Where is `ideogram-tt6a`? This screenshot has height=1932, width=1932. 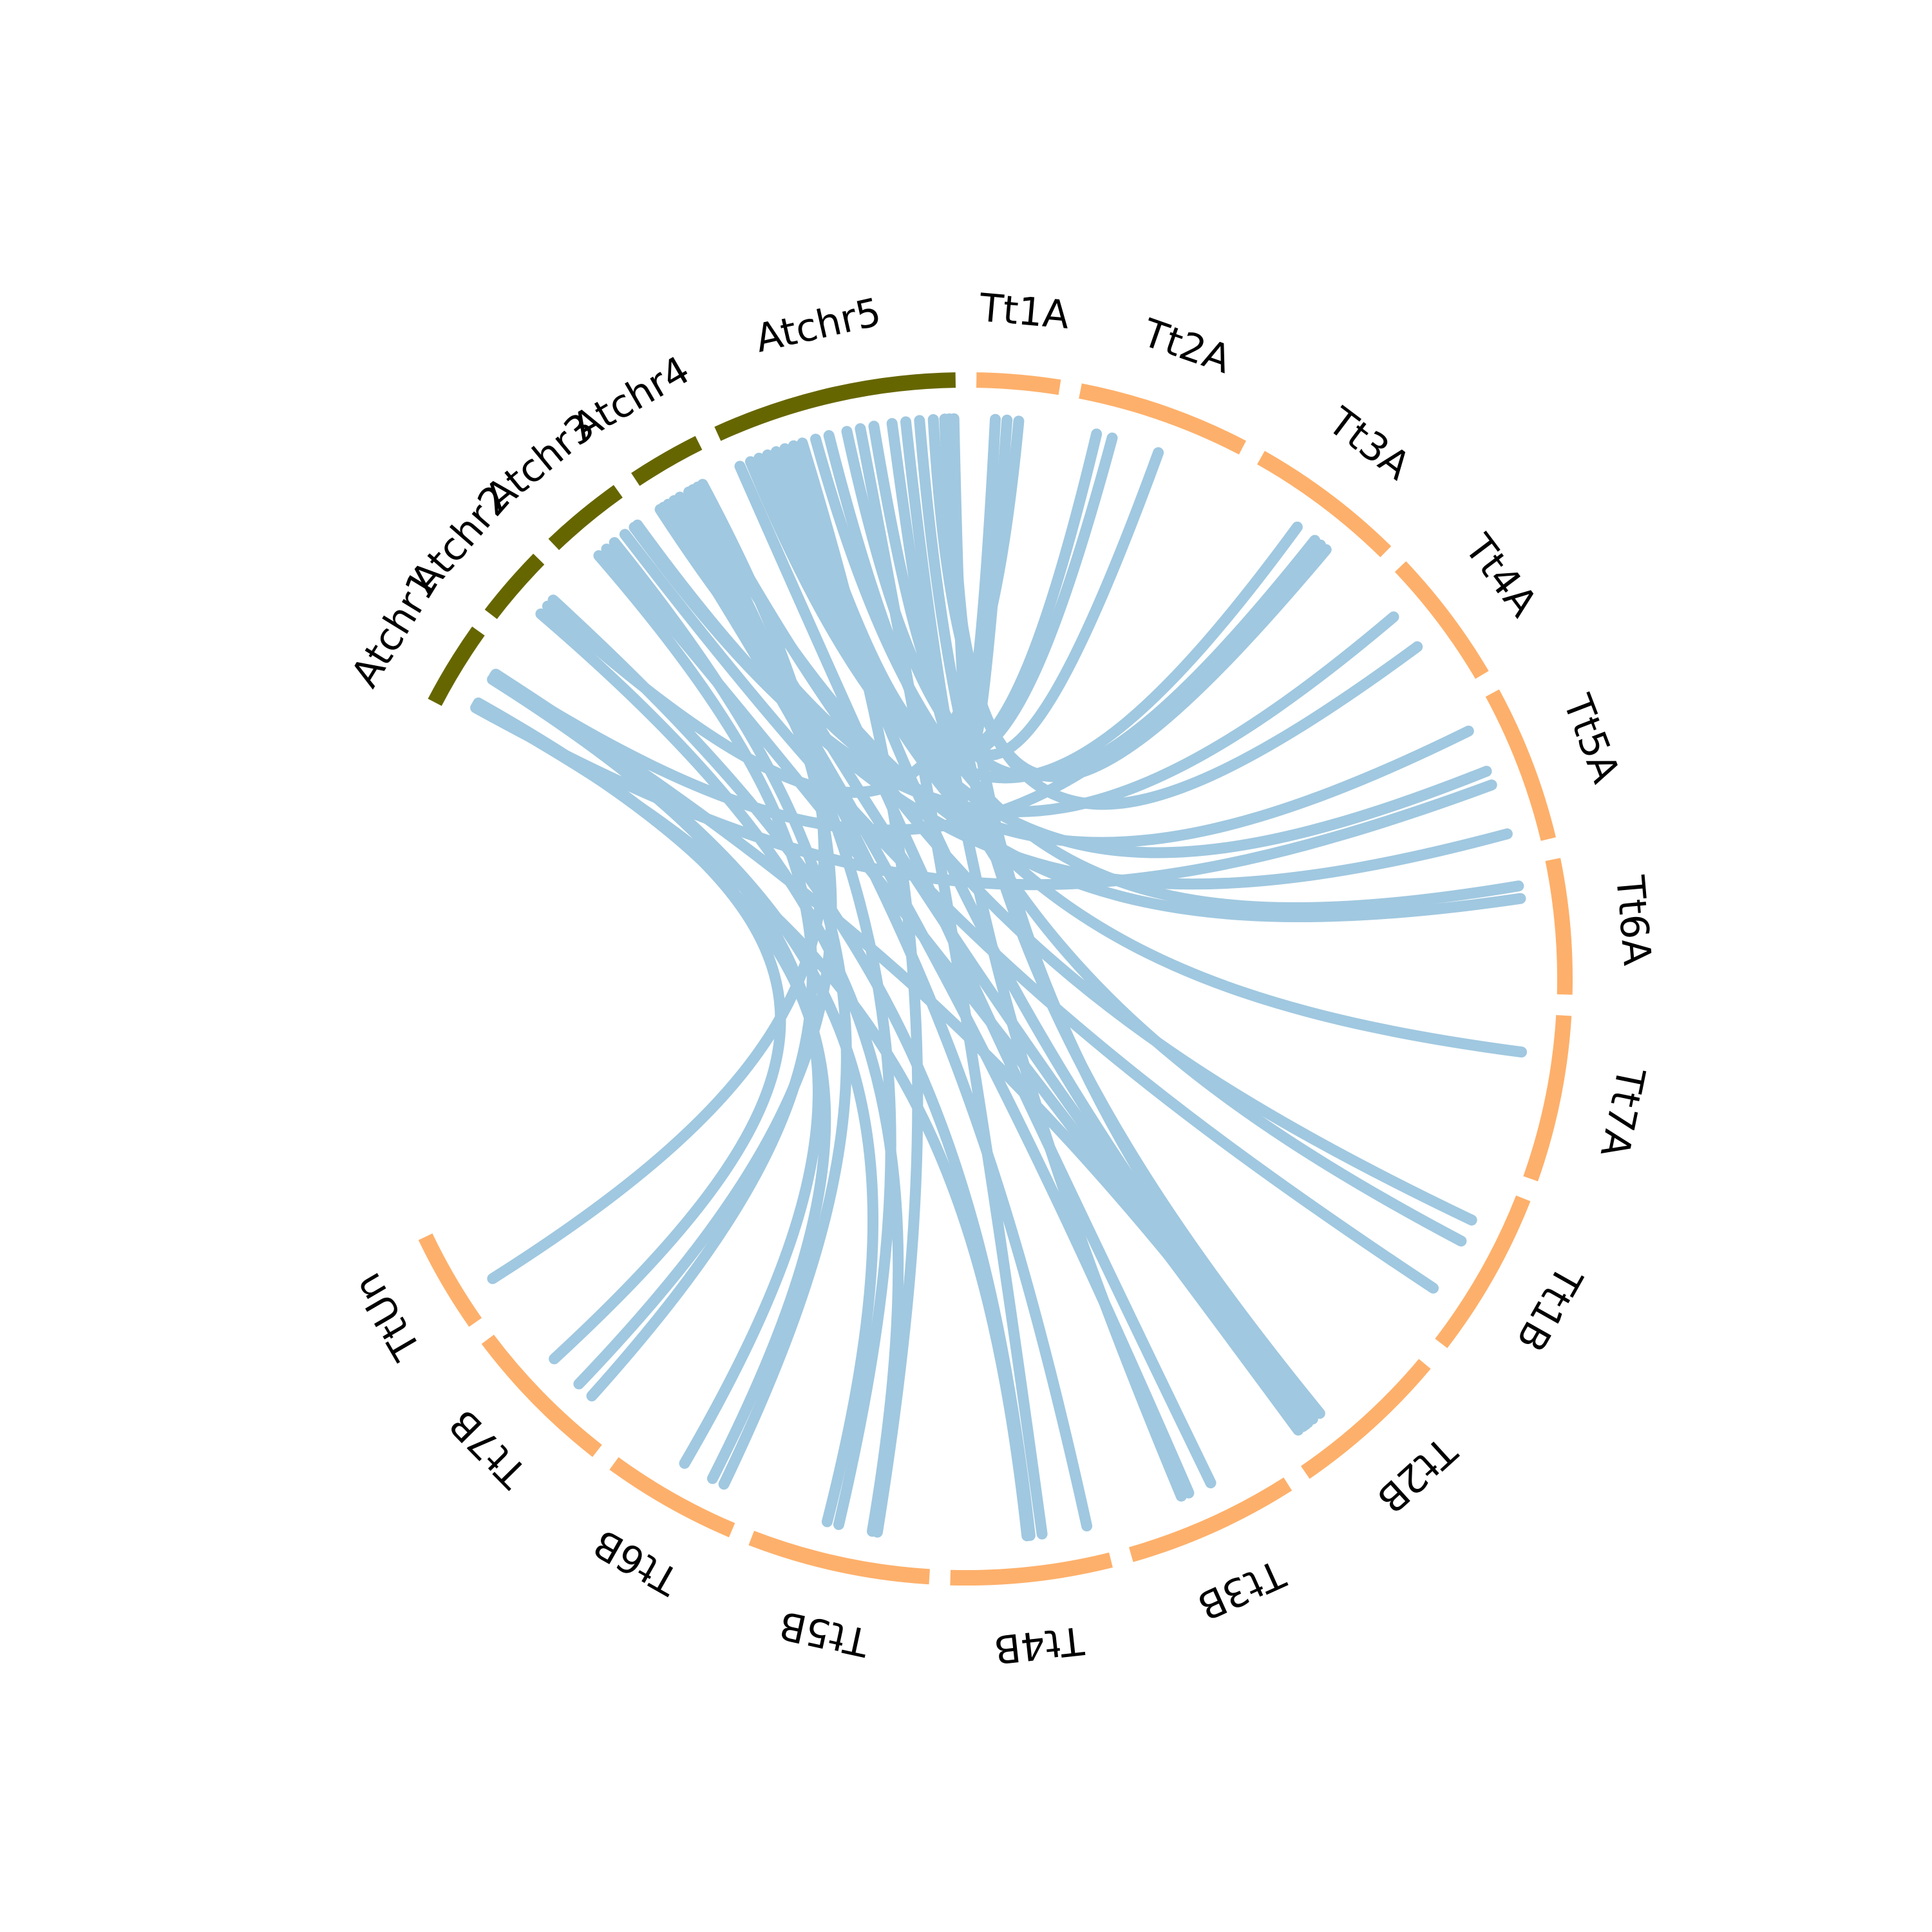 ideogram-tt6a is located at coordinates (1559, 926).